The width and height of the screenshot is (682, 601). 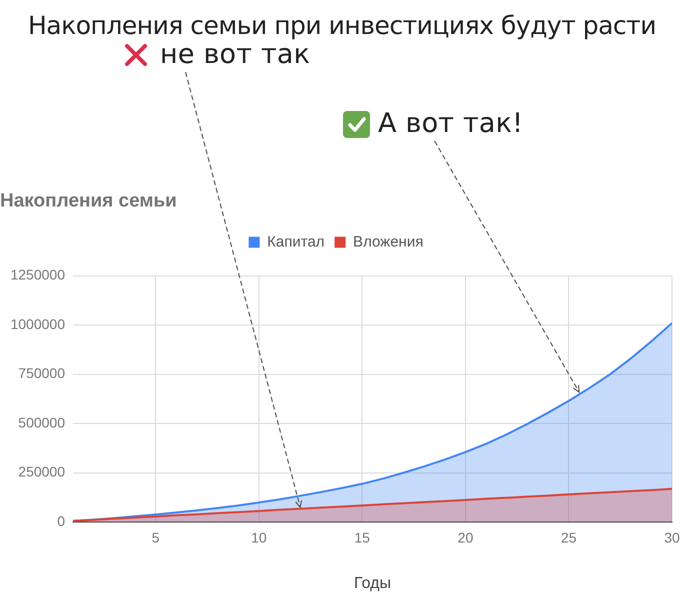 What do you see at coordinates (388, 241) in the screenshot?
I see `legend-label: Вложения` at bounding box center [388, 241].